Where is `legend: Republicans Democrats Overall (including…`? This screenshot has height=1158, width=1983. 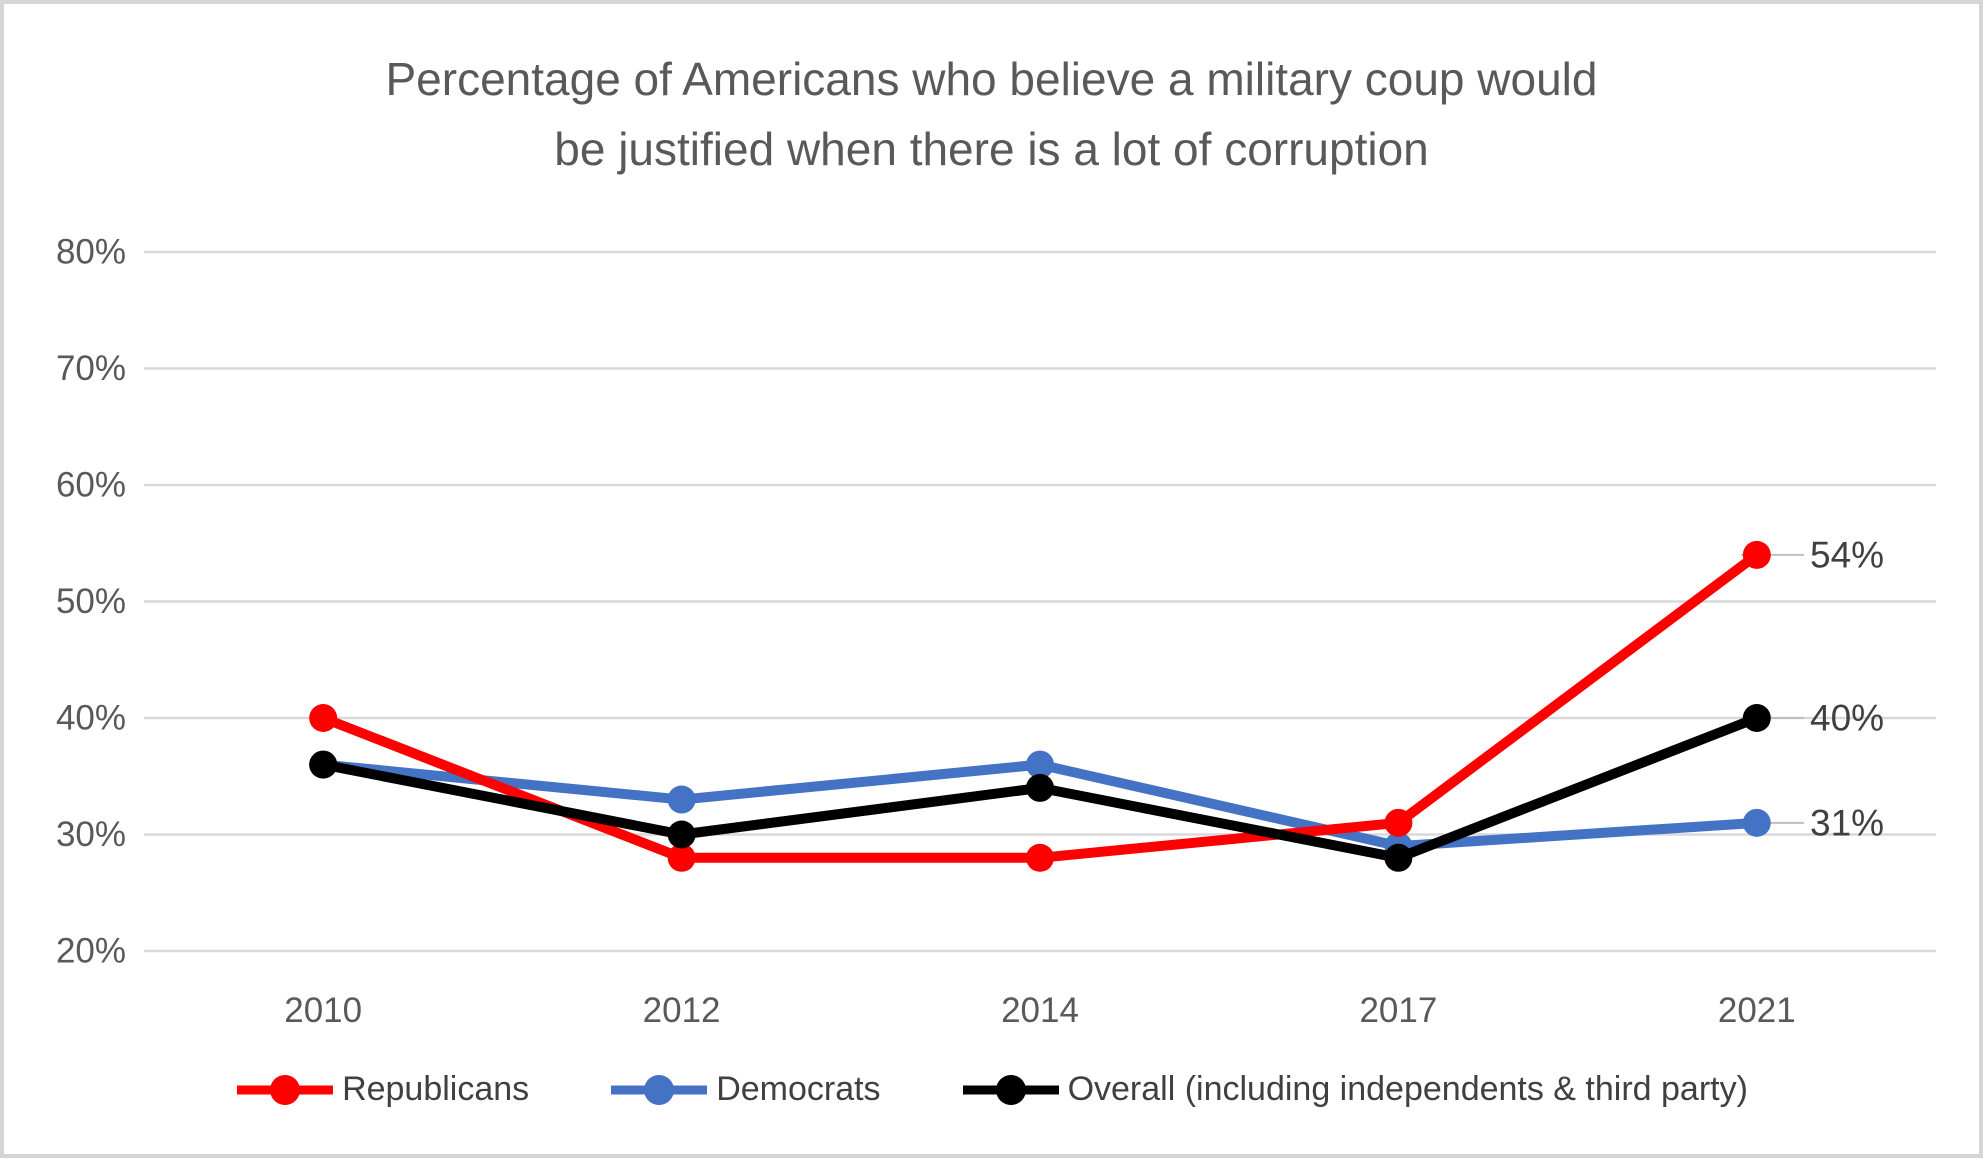
legend: Republicans Democrats Overall (including… is located at coordinates (991, 1089).